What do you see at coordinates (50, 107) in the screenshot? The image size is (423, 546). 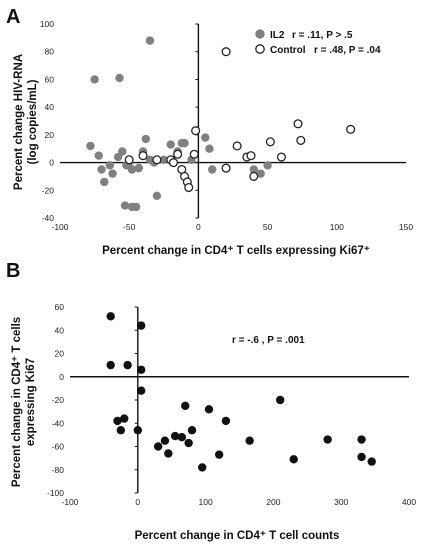 I see `y-tick-label: 40` at bounding box center [50, 107].